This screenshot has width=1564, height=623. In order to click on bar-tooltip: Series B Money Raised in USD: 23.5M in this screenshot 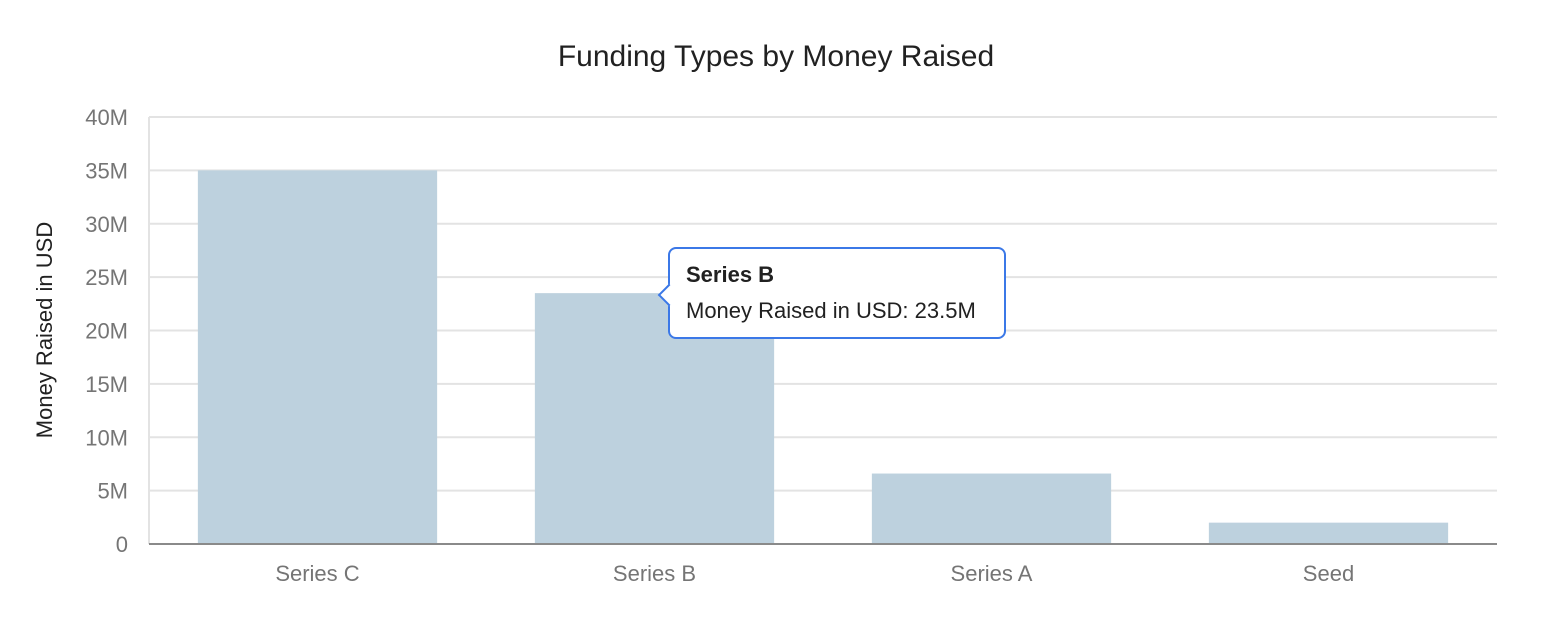, I will do `click(831, 293)`.